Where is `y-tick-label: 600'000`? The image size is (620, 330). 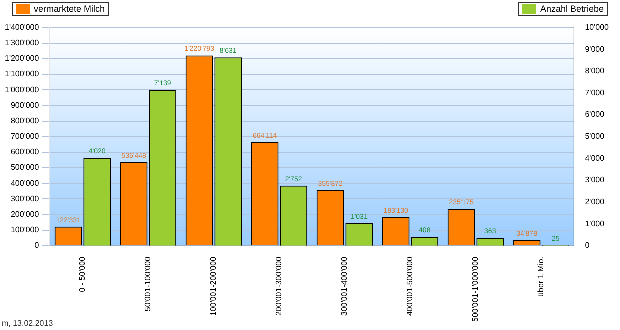
y-tick-label: 600'000 is located at coordinates (25, 152).